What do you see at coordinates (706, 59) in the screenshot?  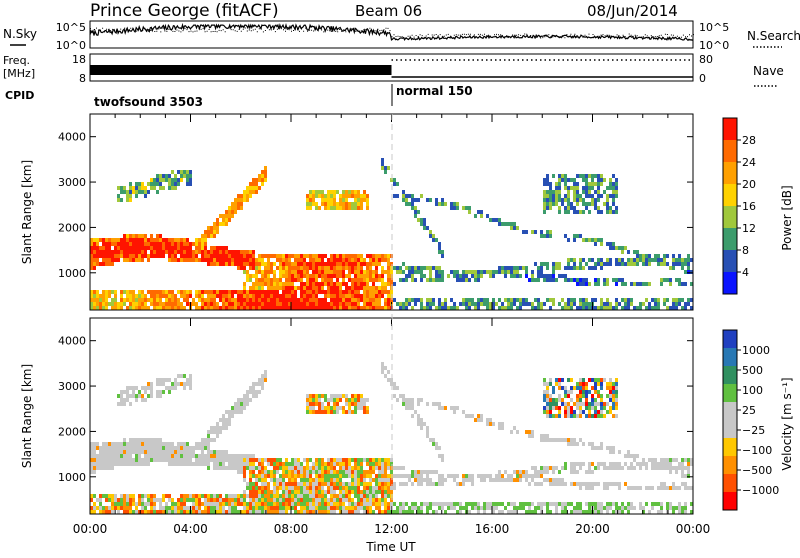 I see `nave-tick-top: 80` at bounding box center [706, 59].